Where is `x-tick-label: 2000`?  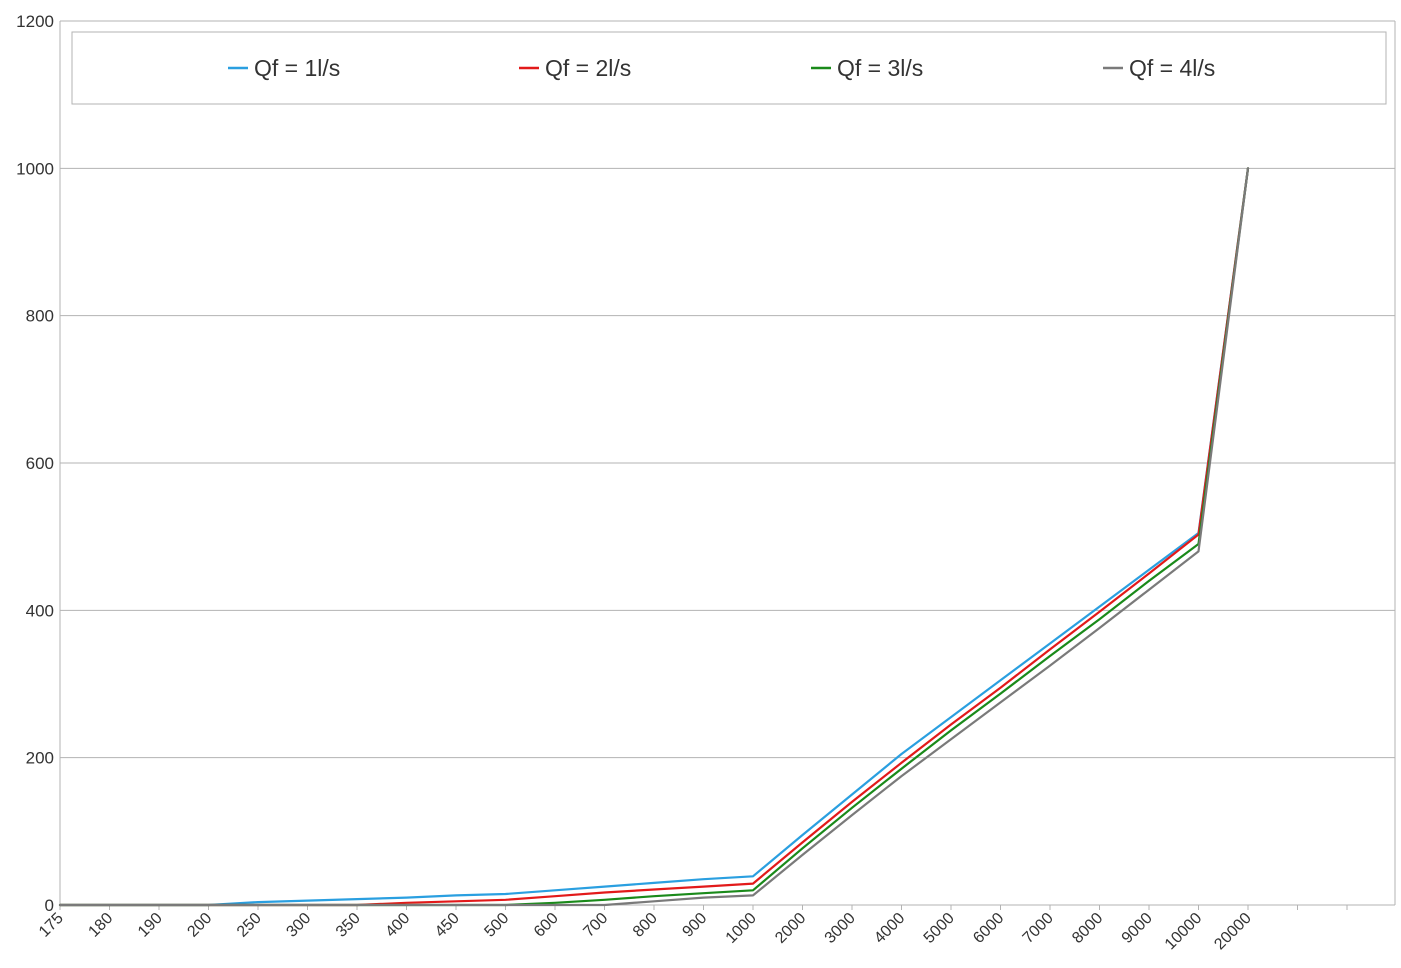
x-tick-label: 2000 is located at coordinates (790, 928).